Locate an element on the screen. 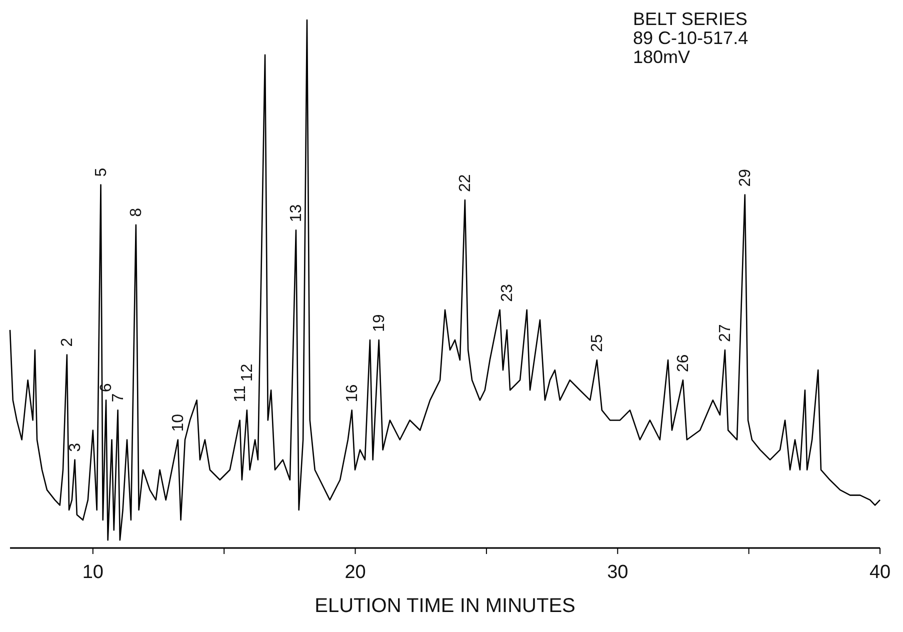  x-tick-label: 30 is located at coordinates (617, 572).